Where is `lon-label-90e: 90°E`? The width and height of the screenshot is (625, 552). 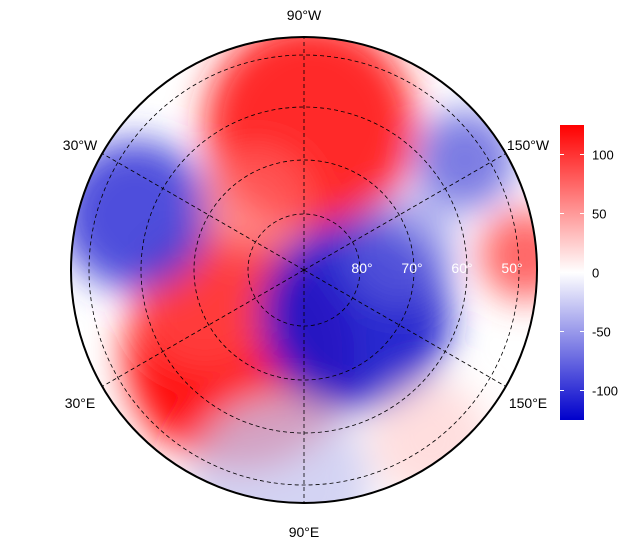 lon-label-90e: 90°E is located at coordinates (304, 532).